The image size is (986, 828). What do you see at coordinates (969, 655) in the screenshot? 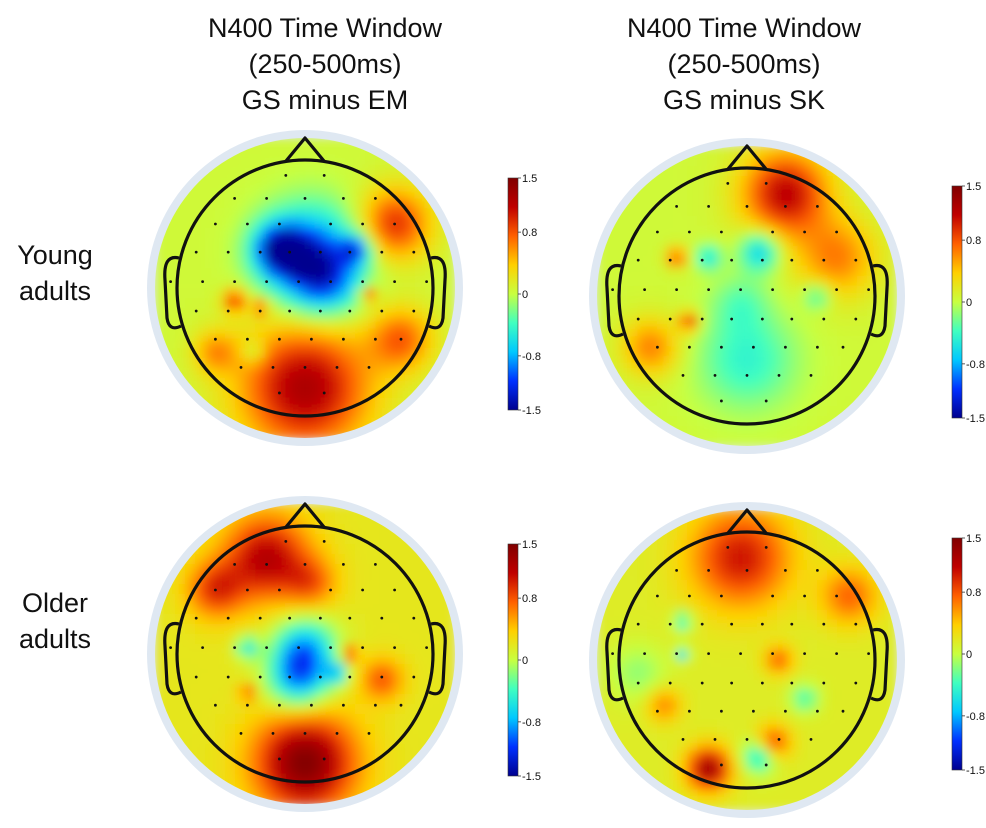
I see `colorbar-tick-label: 0` at bounding box center [969, 655].